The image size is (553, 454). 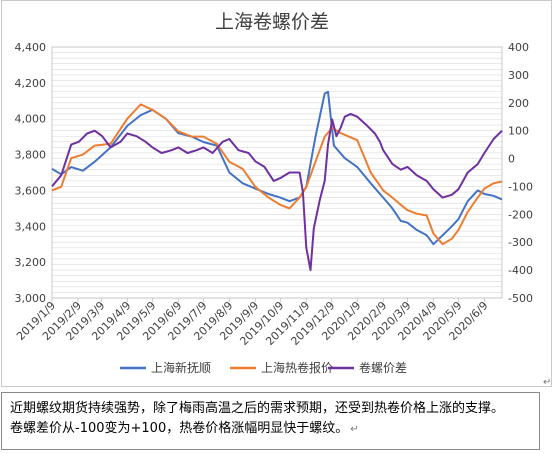 What do you see at coordinates (520, 173) in the screenshot?
I see `right-axis: -500 -400 -300 -200 -100 0 100 200 300 400` at bounding box center [520, 173].